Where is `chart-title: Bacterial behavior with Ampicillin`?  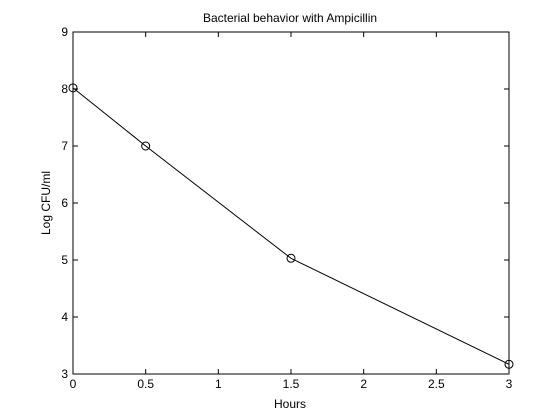
chart-title: Bacterial behavior with Ampicillin is located at coordinates (290, 18).